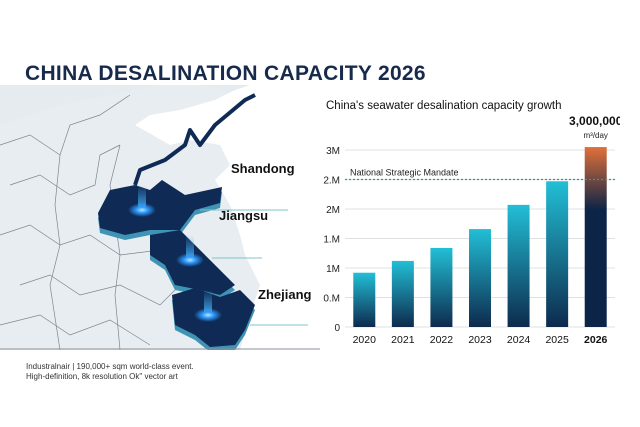 The width and height of the screenshot is (640, 427). I want to click on x-tick-label: 2026, so click(596, 340).